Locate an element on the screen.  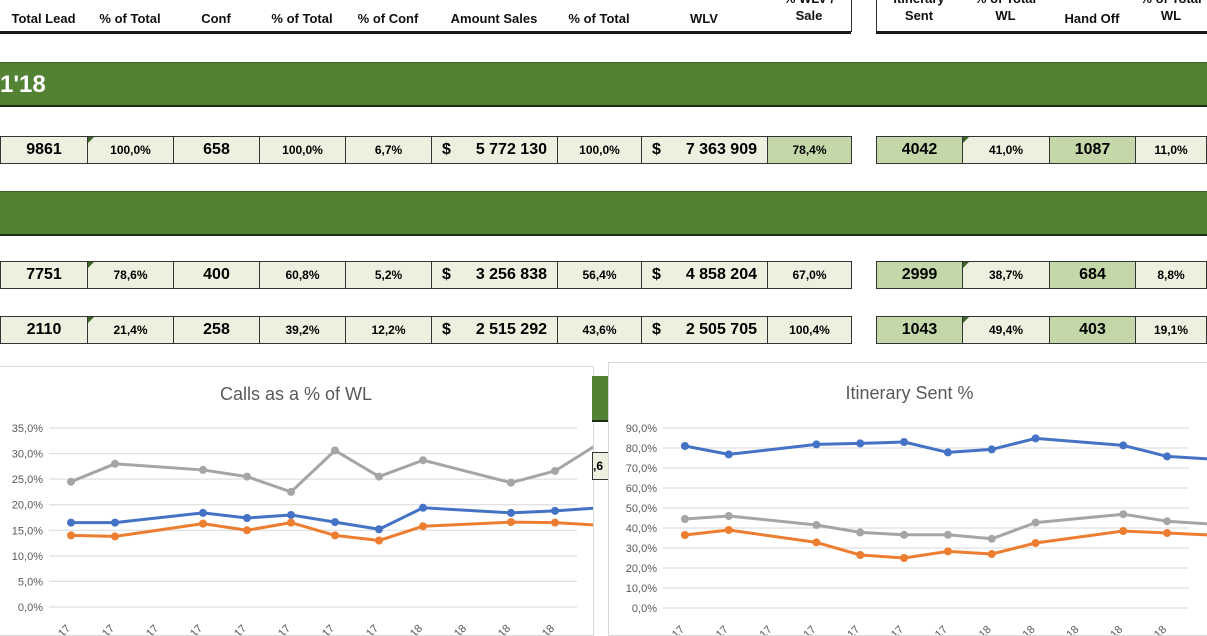
table-cell: 403 is located at coordinates (1092, 330).